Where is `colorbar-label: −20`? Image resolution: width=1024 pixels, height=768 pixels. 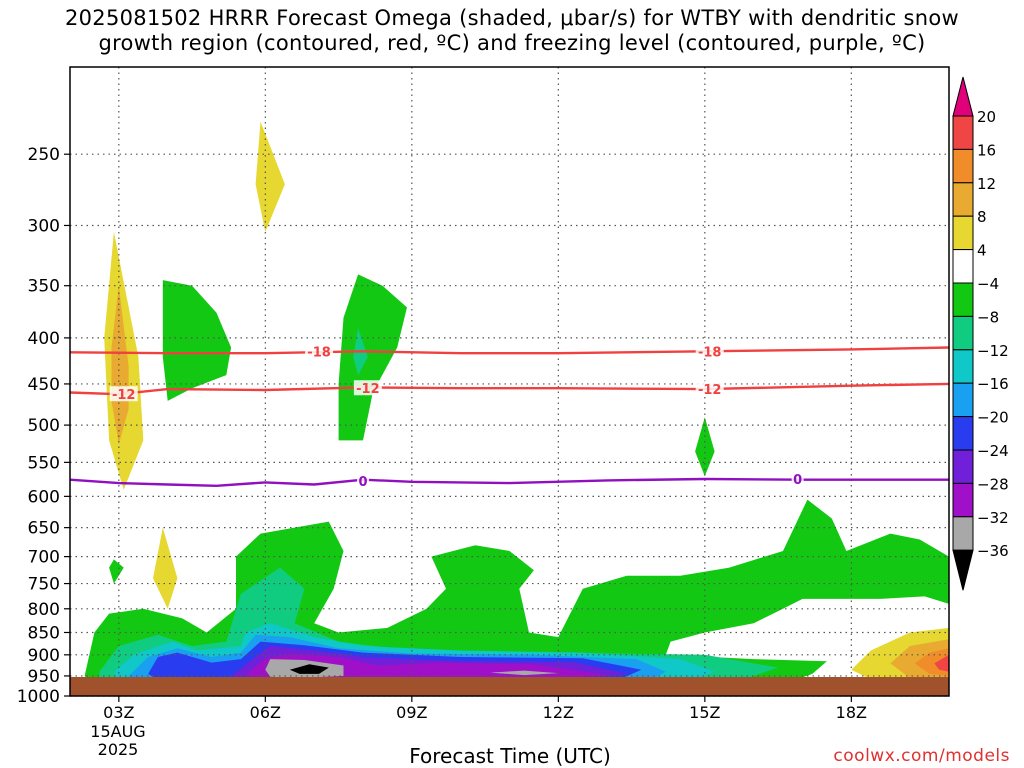
colorbar-label: −20 is located at coordinates (993, 418).